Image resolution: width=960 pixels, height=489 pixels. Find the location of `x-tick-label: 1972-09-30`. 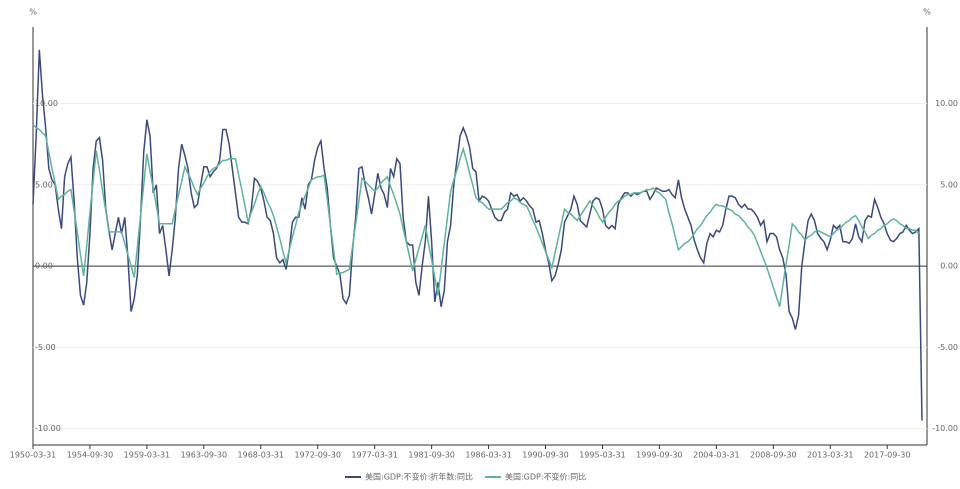

x-tick-label: 1972-09-30 is located at coordinates (317, 455).